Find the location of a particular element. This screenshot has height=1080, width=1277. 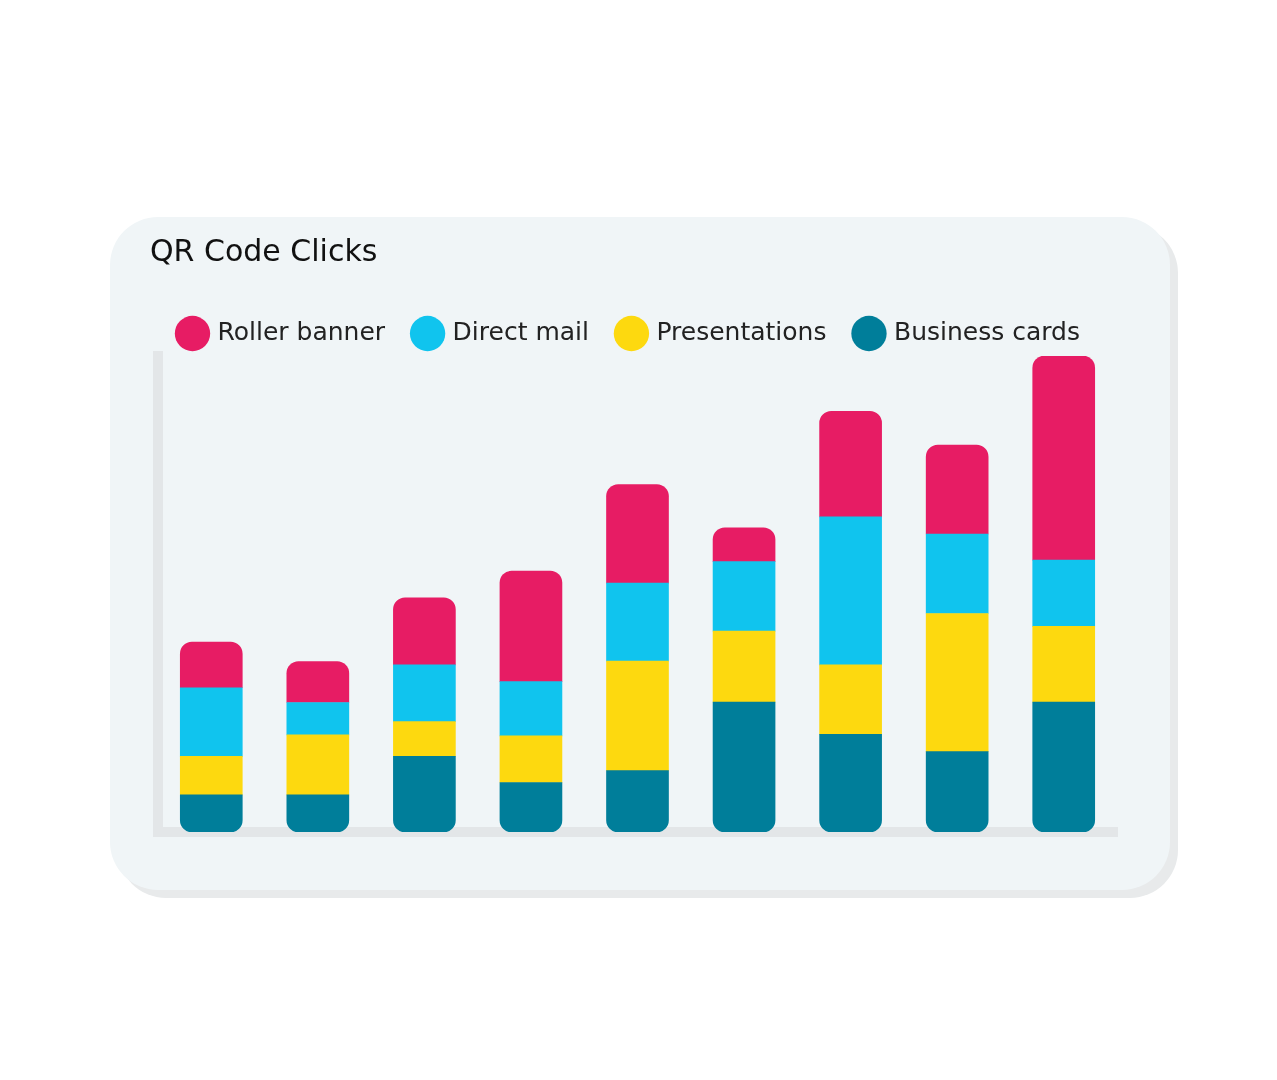

legend-label: Direct mail is located at coordinates (520, 331).